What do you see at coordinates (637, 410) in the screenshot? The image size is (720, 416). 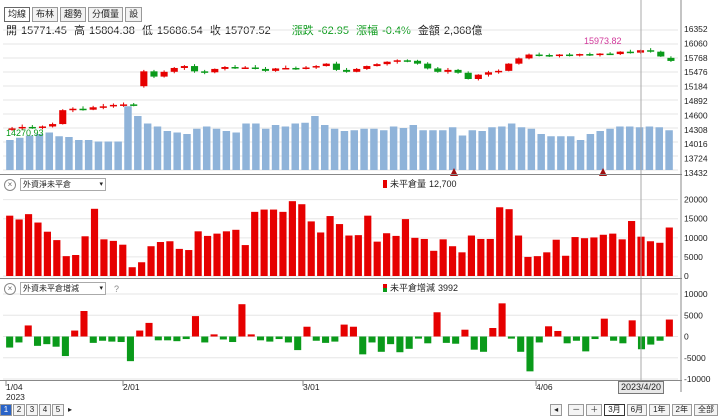 I see `period-6m-button: 6月` at bounding box center [637, 410].